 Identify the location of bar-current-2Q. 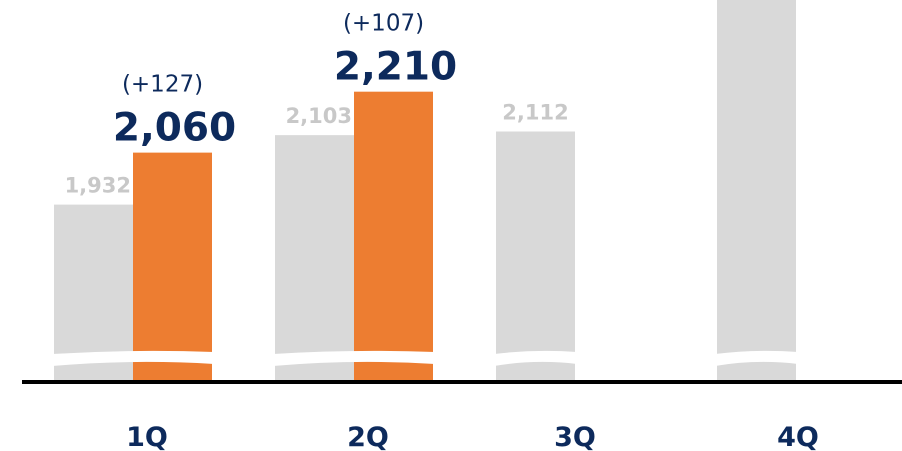
(393, 235).